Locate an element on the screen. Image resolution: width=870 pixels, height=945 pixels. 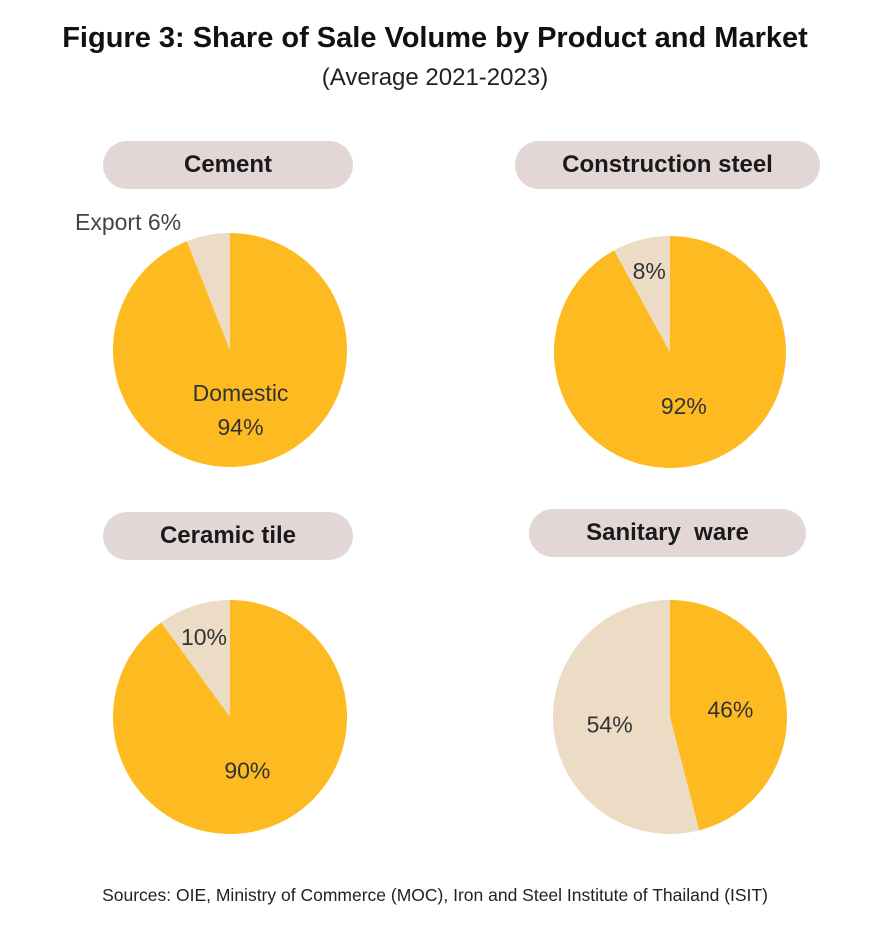
sanitary-ware-domestic-slice is located at coordinates (729, 715).